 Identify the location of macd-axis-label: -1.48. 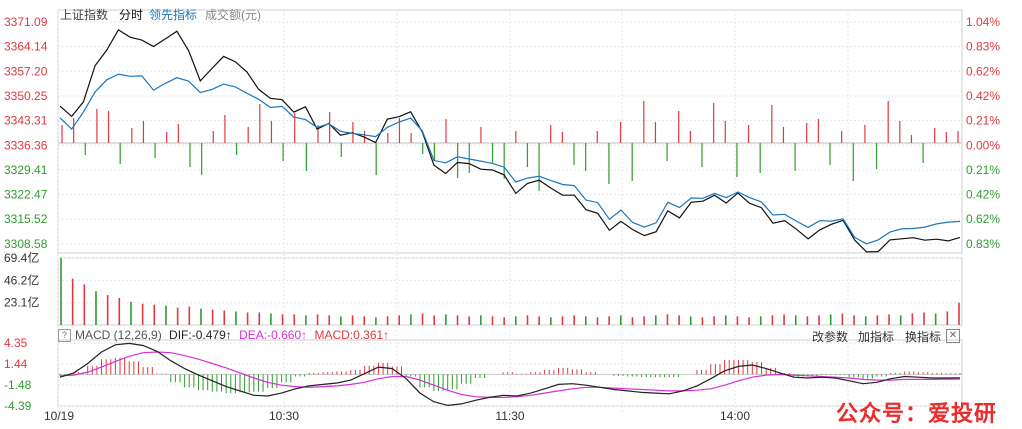
(18, 385).